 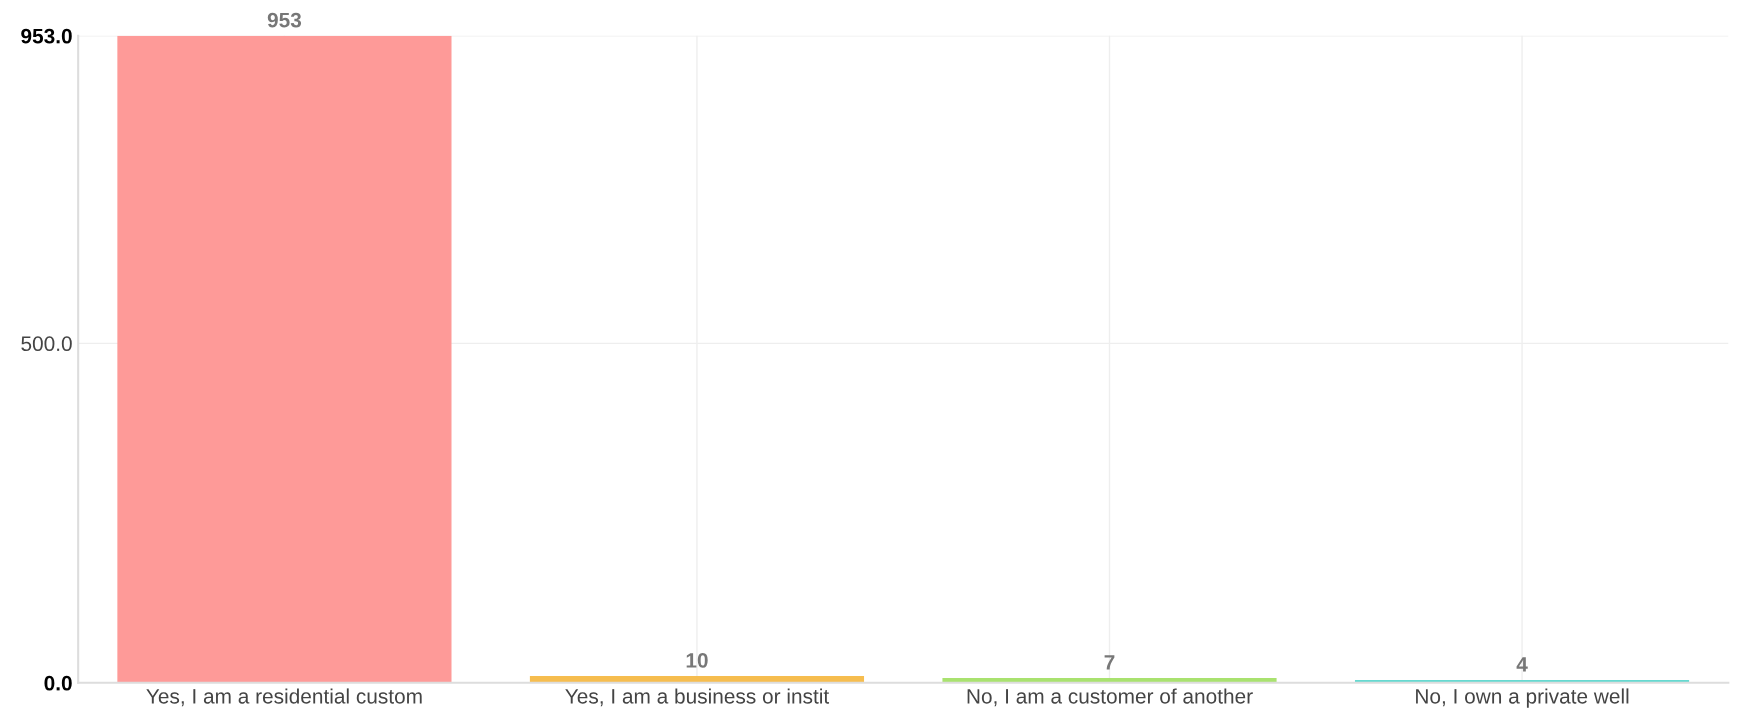 I want to click on data-label: 4, so click(x=1522, y=664).